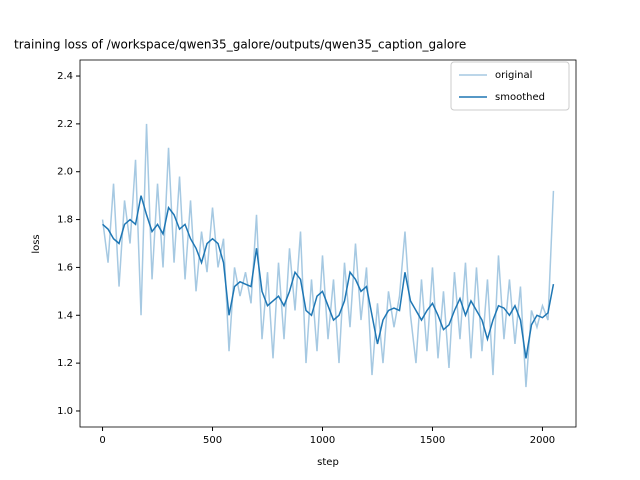 The height and width of the screenshot is (480, 640). I want to click on y-tick-label: 1.8, so click(65, 220).